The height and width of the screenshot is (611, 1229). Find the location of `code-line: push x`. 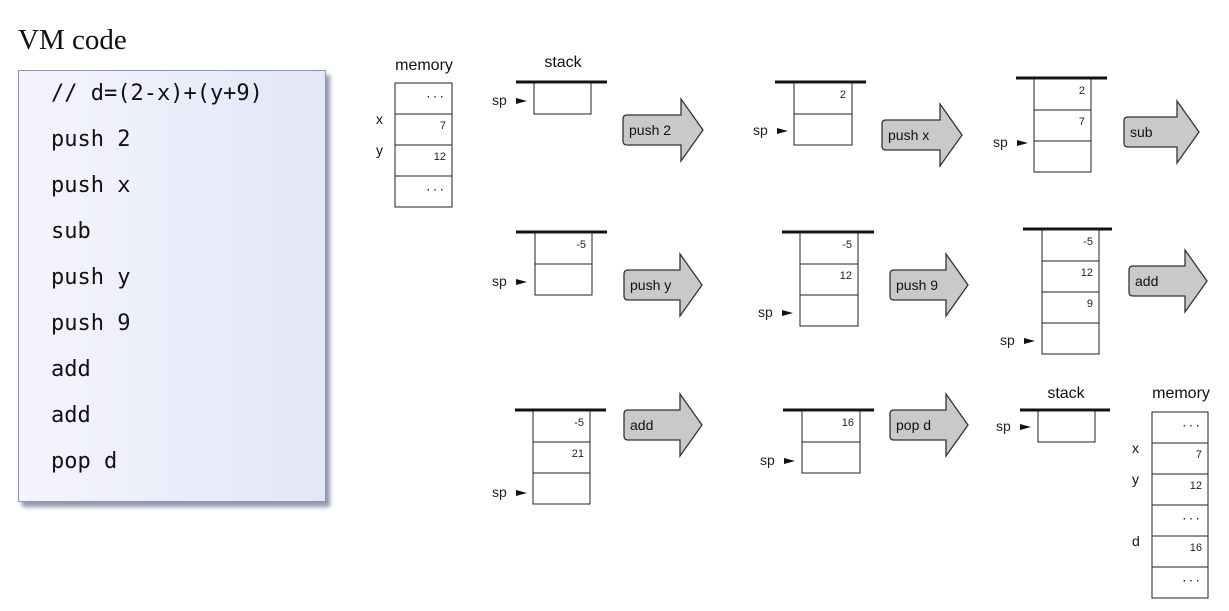

code-line: push x is located at coordinates (91, 185).